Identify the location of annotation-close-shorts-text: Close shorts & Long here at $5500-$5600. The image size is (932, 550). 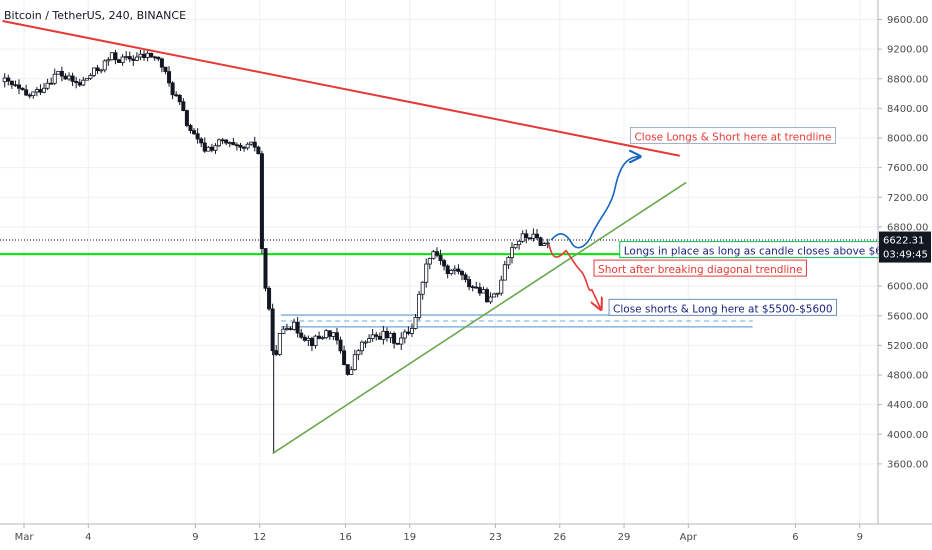
(723, 309).